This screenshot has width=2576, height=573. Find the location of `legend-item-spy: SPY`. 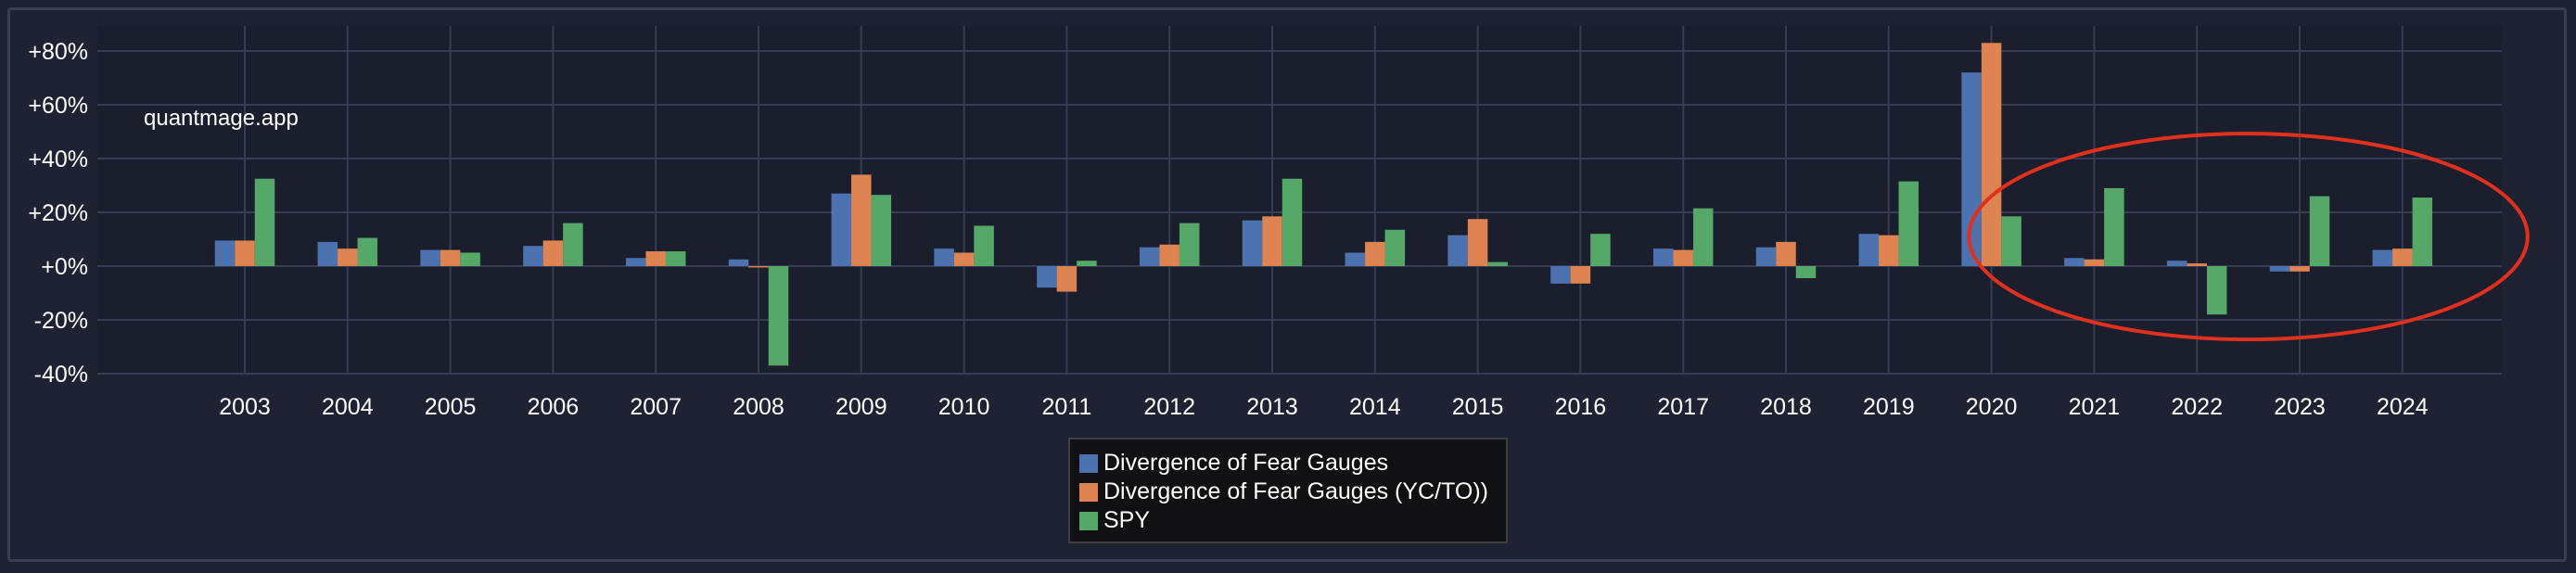

legend-item-spy: SPY is located at coordinates (1292, 520).